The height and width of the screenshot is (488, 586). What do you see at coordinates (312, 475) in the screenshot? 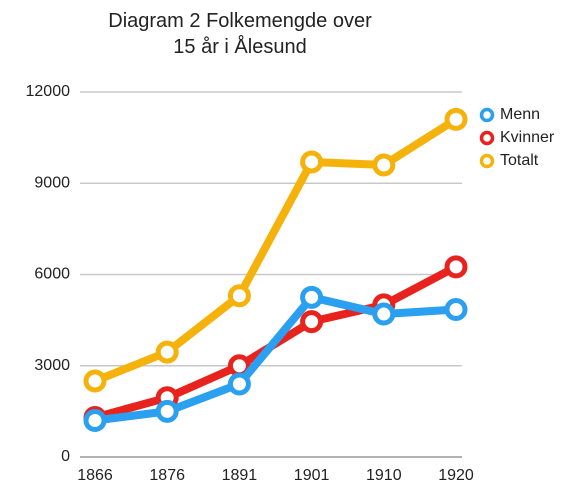
I see `x-tick-label: 1901` at bounding box center [312, 475].